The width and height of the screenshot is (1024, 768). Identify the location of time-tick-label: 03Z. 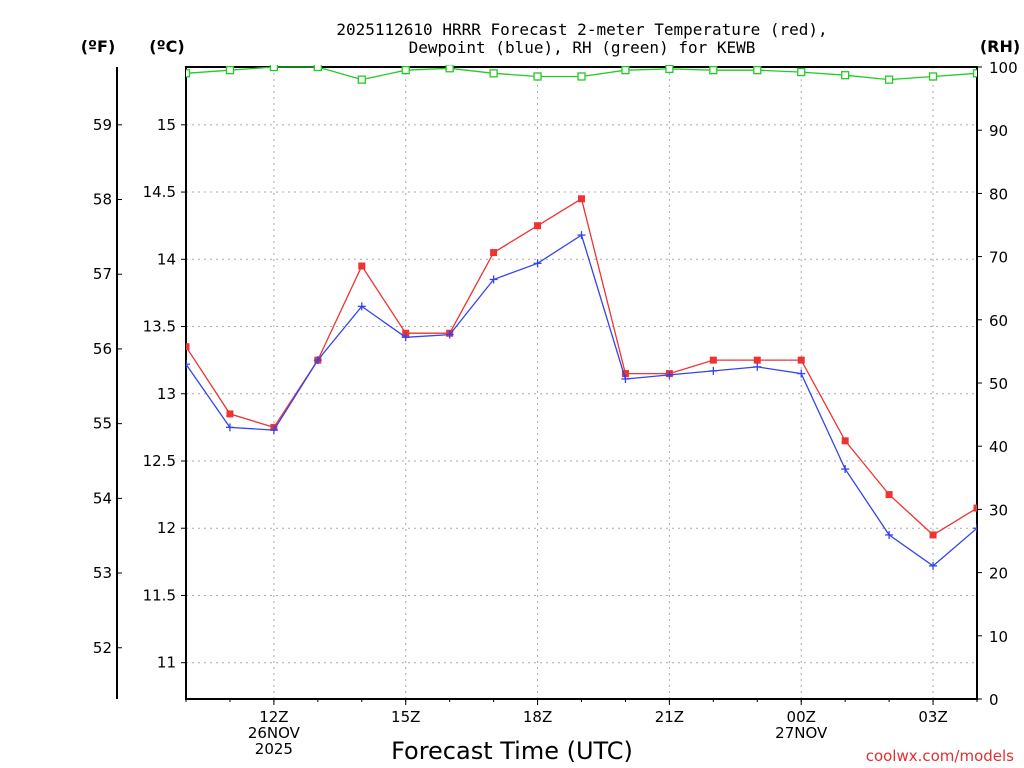
(932, 717).